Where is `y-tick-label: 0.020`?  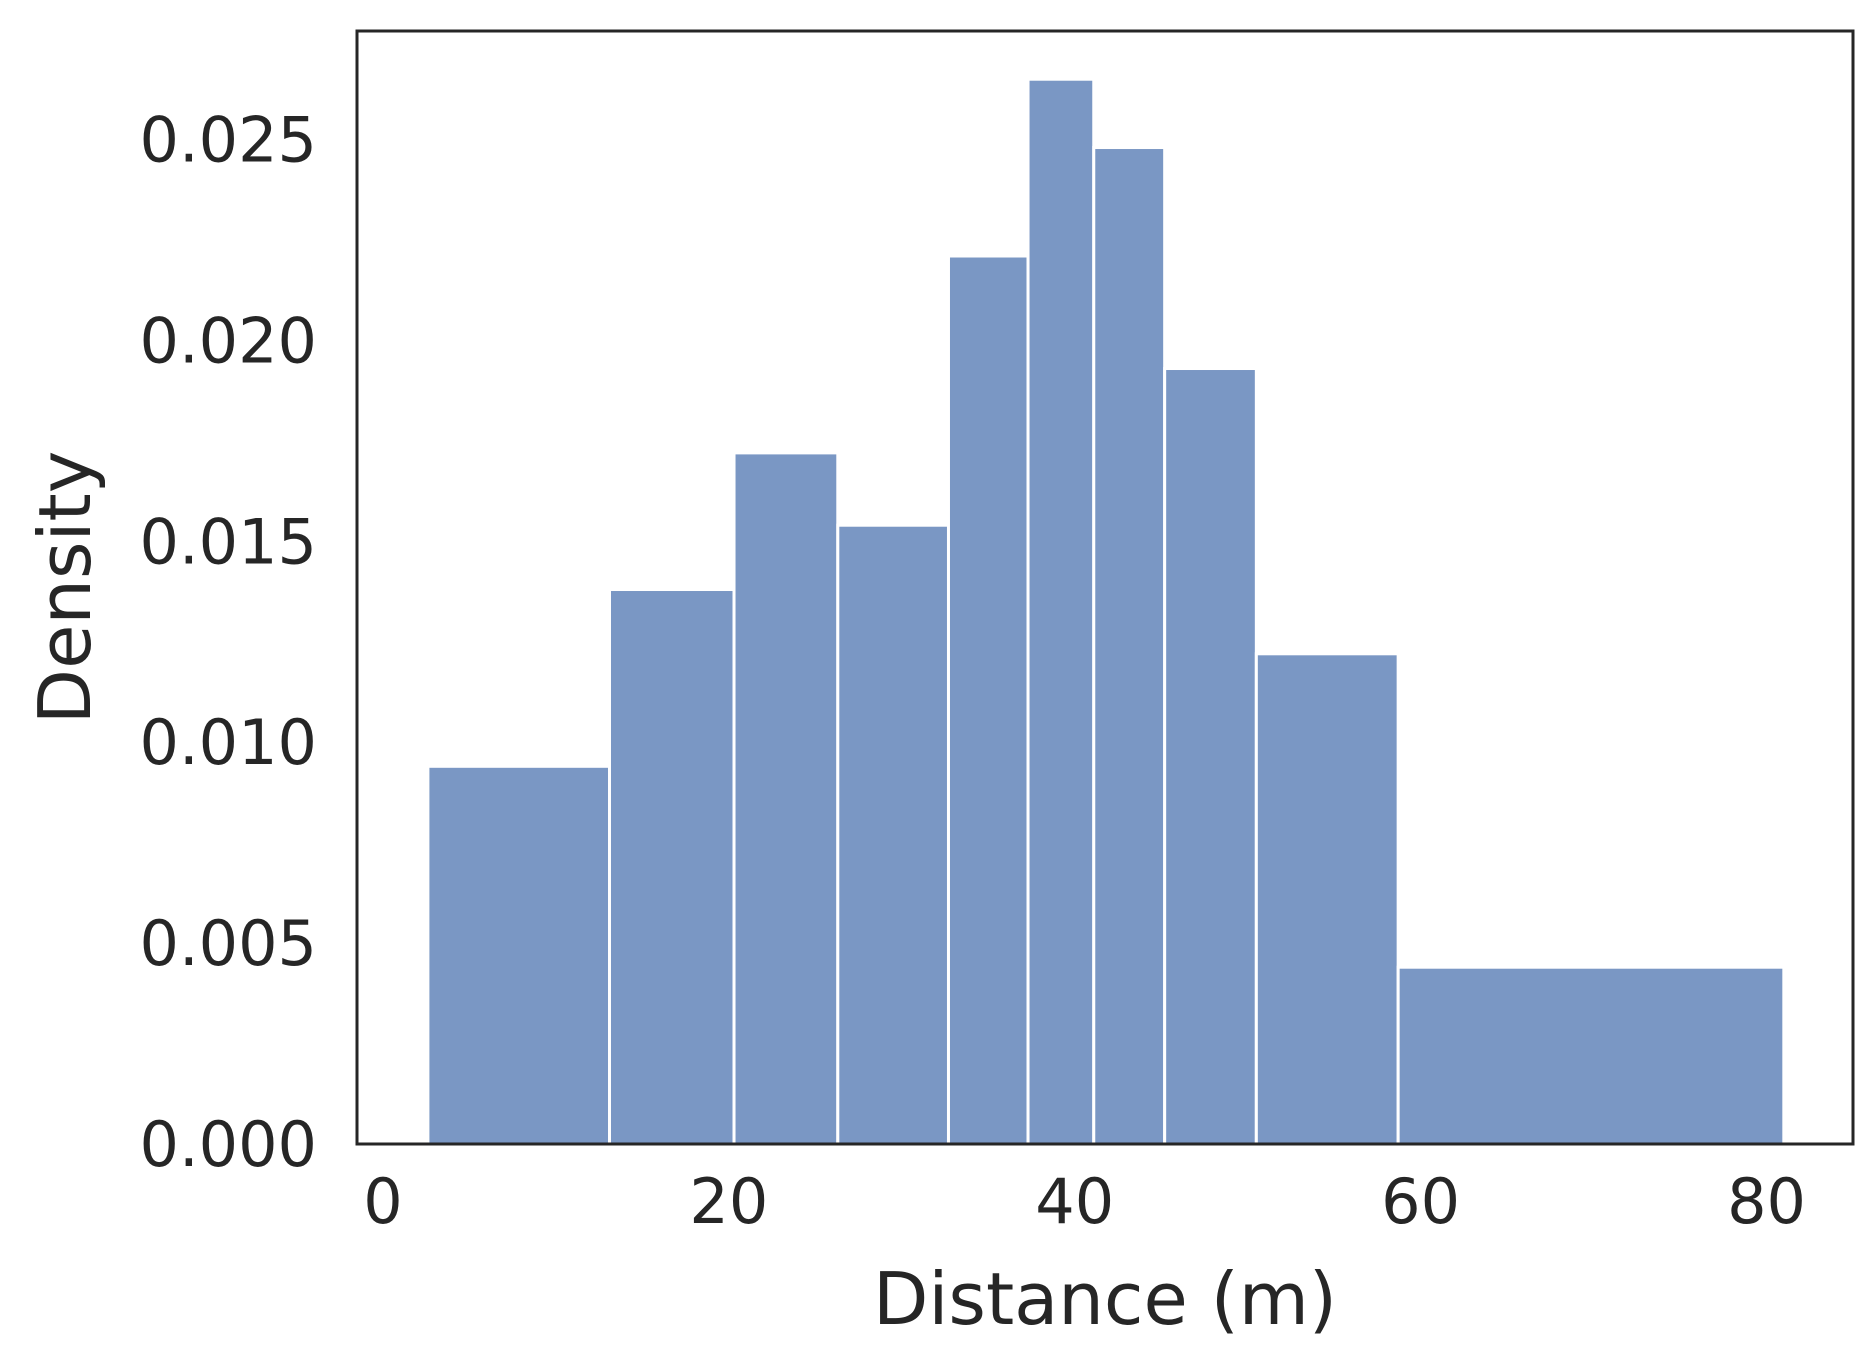
y-tick-label: 0.020 is located at coordinates (229, 340).